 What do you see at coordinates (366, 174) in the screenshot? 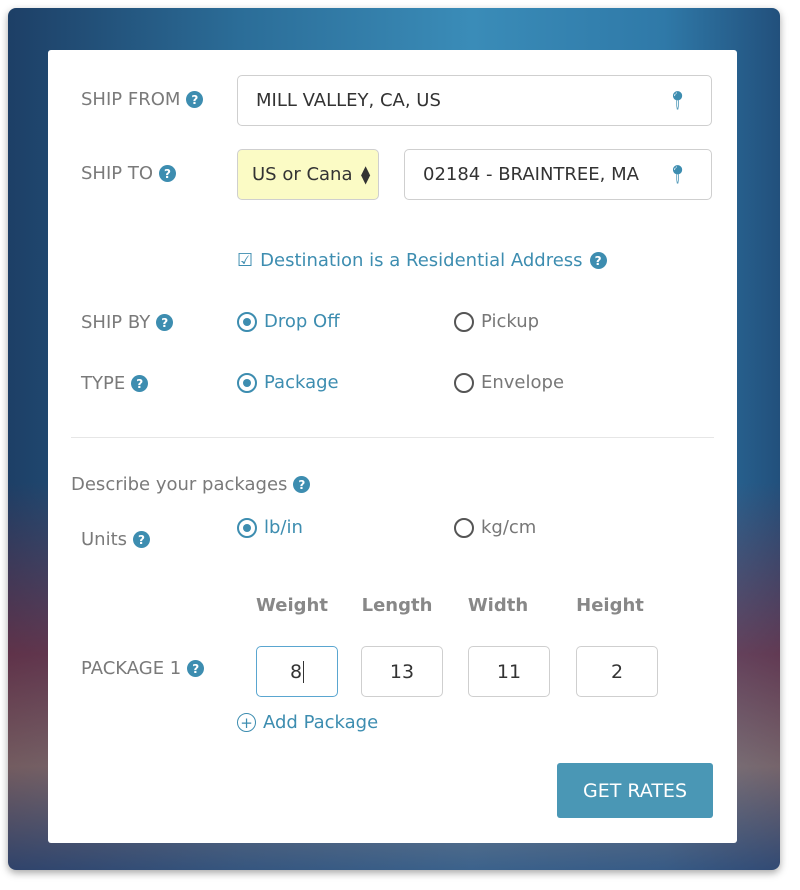
I see `select-arrows-icon: ▲ ▼` at bounding box center [366, 174].